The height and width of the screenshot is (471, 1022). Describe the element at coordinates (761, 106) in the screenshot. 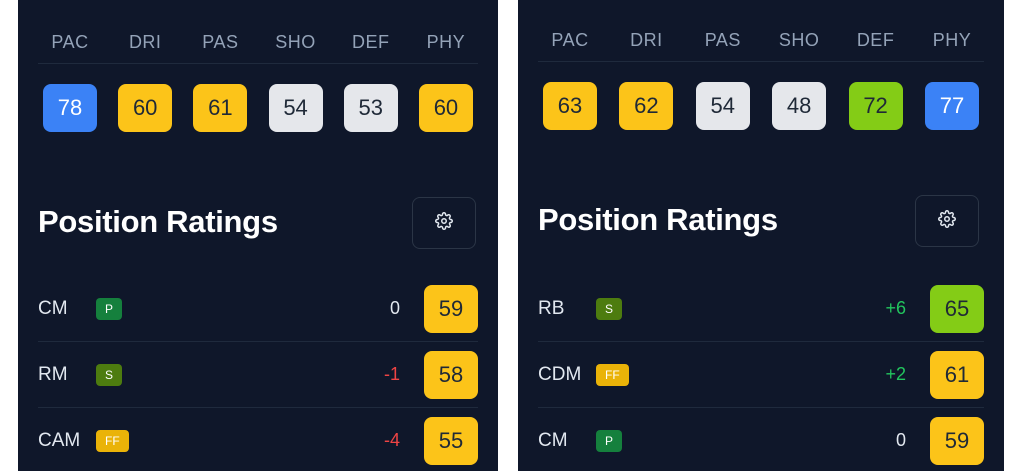

I see `stat-values-row: 63 62 54 48 72 77` at that location.